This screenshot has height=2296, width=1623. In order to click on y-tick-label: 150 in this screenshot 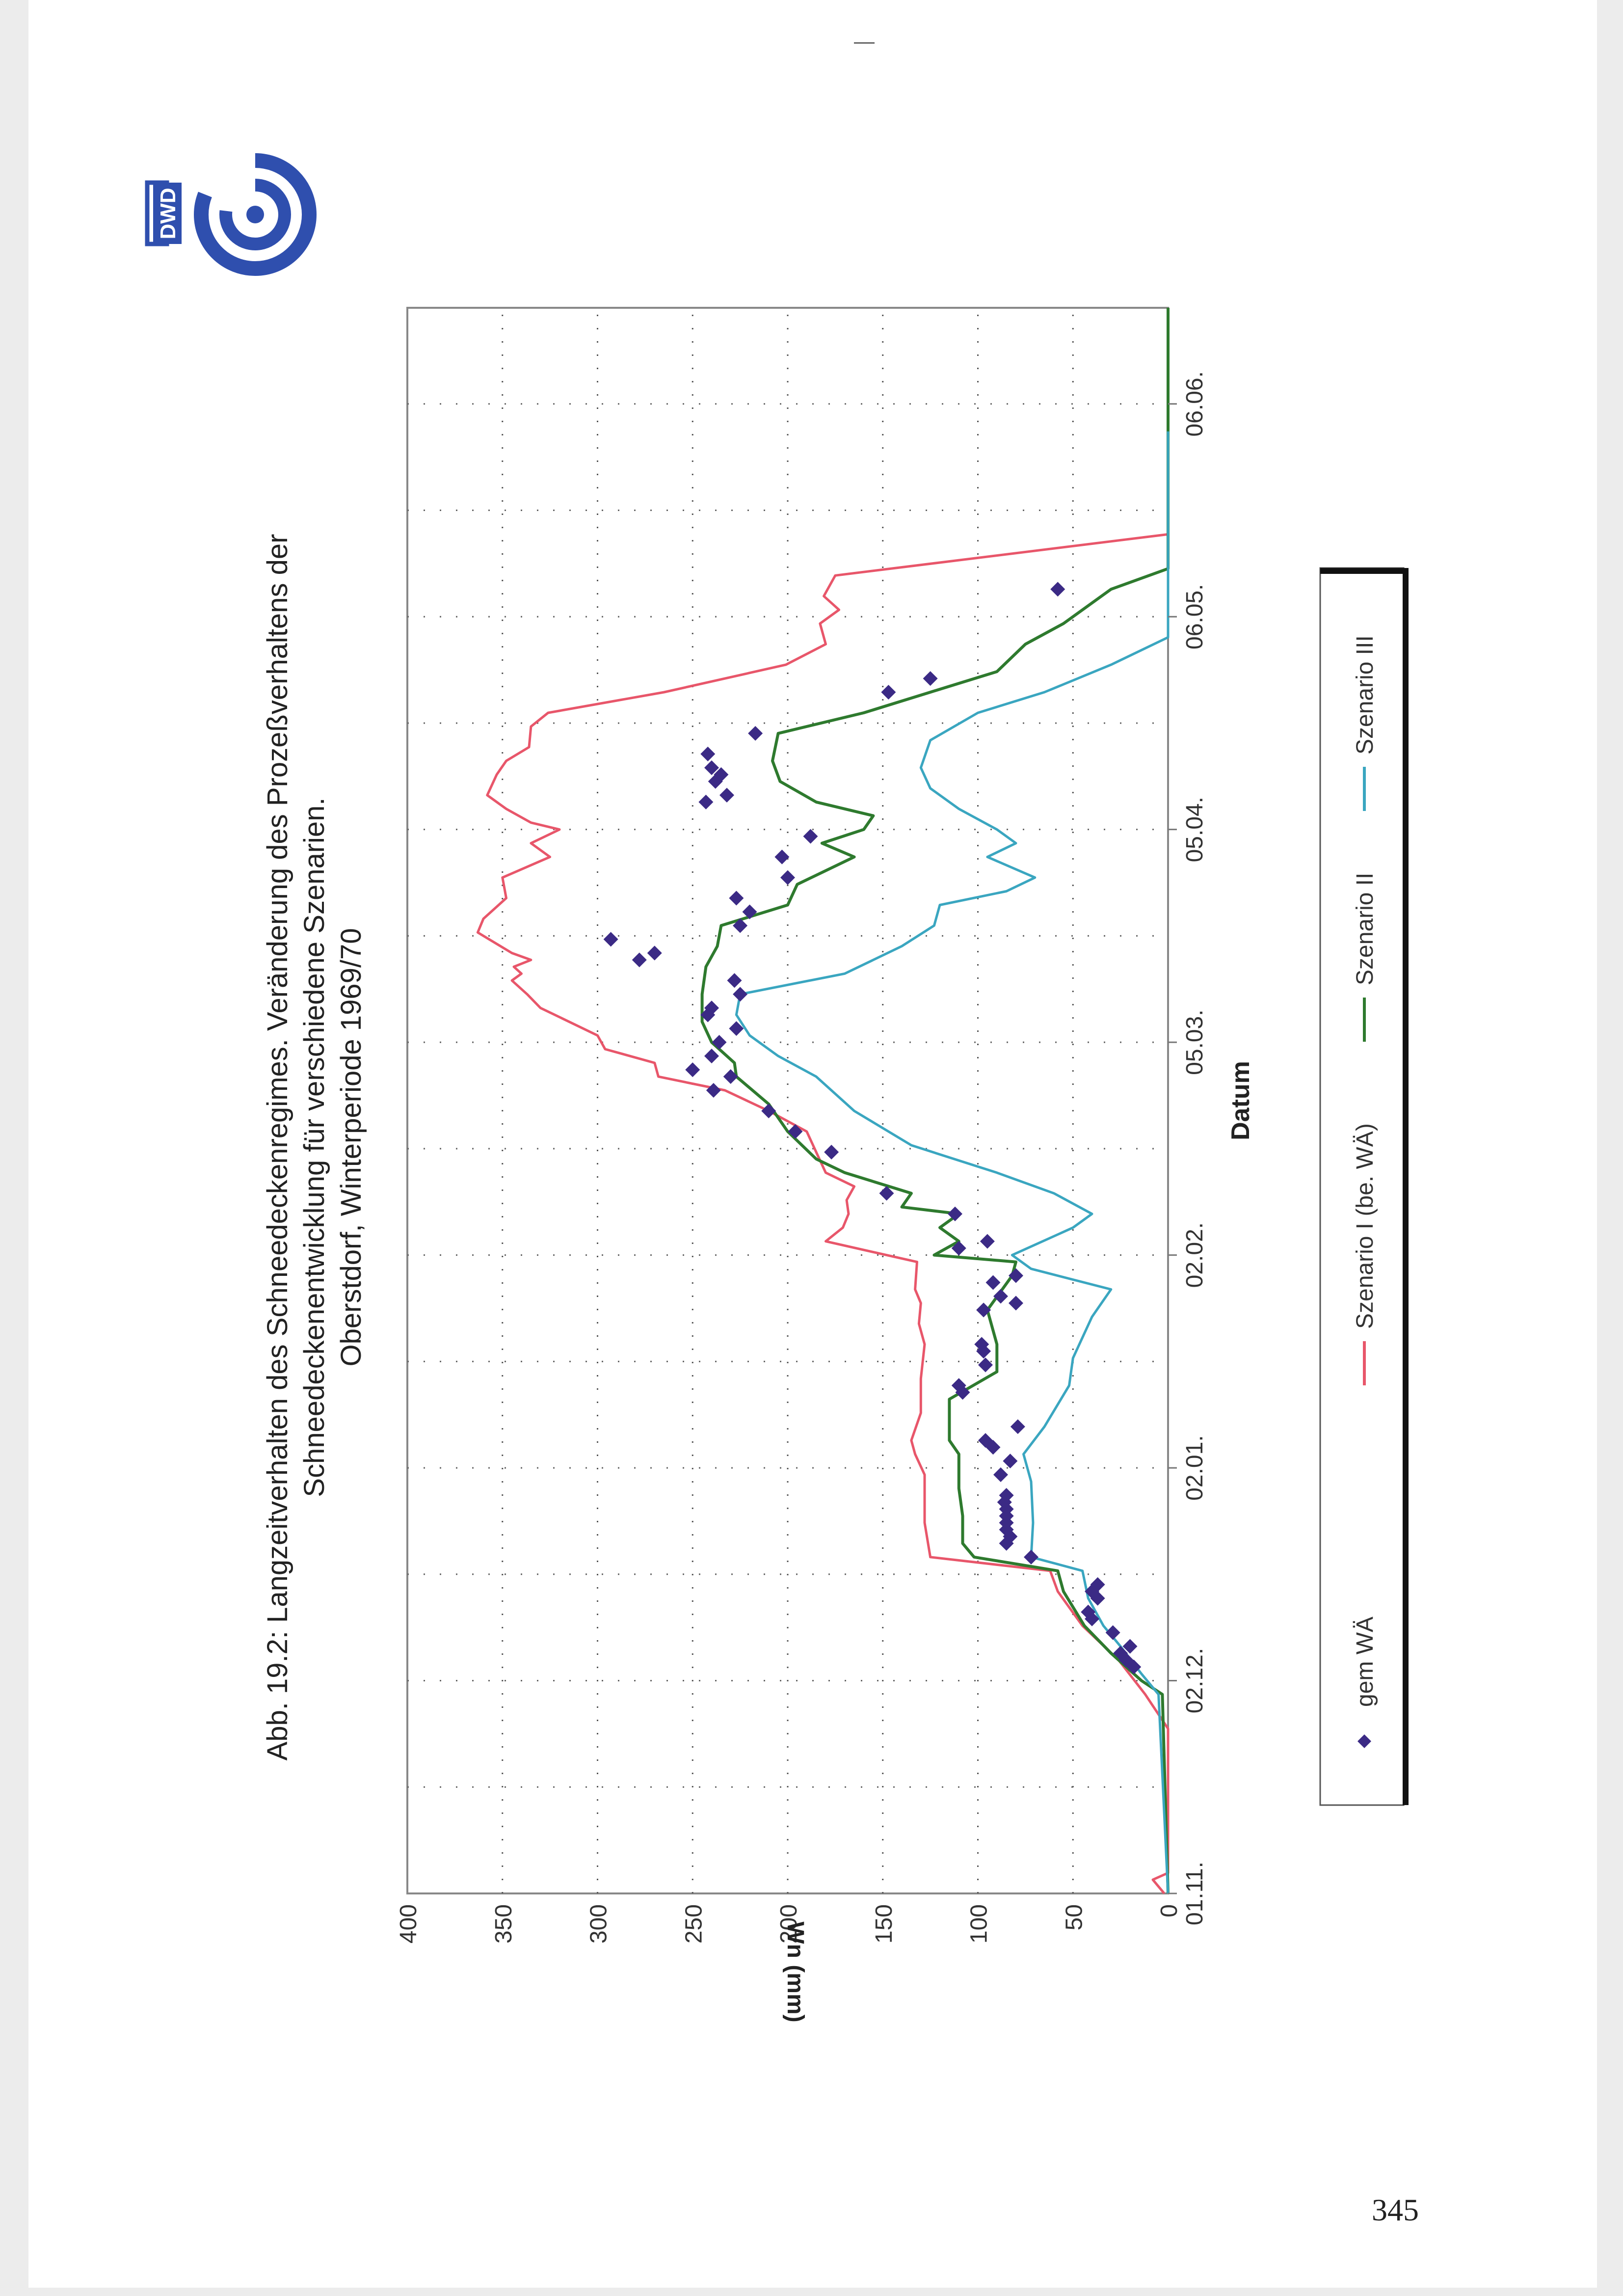, I will do `click(884, 1924)`.